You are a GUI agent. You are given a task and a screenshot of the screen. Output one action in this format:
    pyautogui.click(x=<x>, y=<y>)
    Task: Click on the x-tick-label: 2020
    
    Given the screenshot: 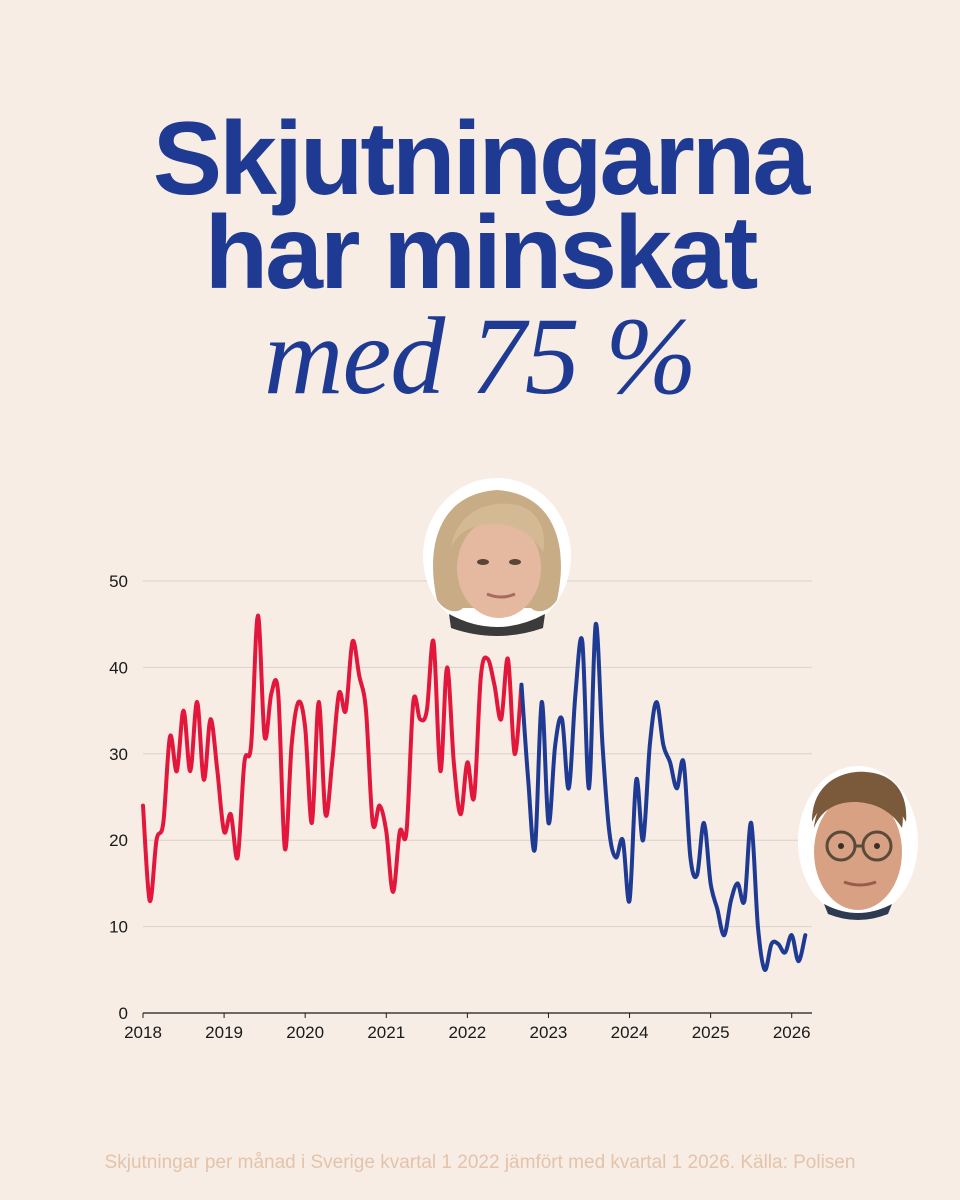 What is the action you would take?
    pyautogui.click(x=305, y=1032)
    